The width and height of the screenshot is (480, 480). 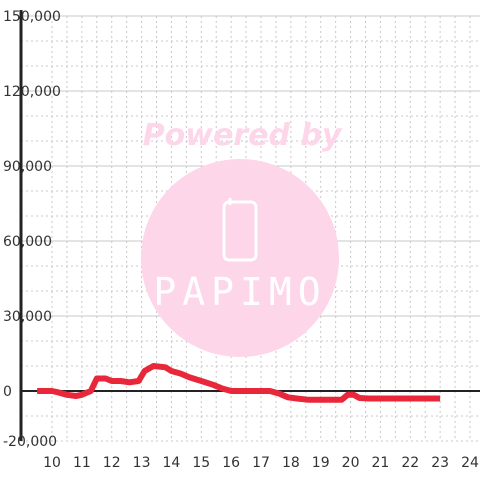 I want to click on y-tick-label: -20,000, so click(x=30, y=442).